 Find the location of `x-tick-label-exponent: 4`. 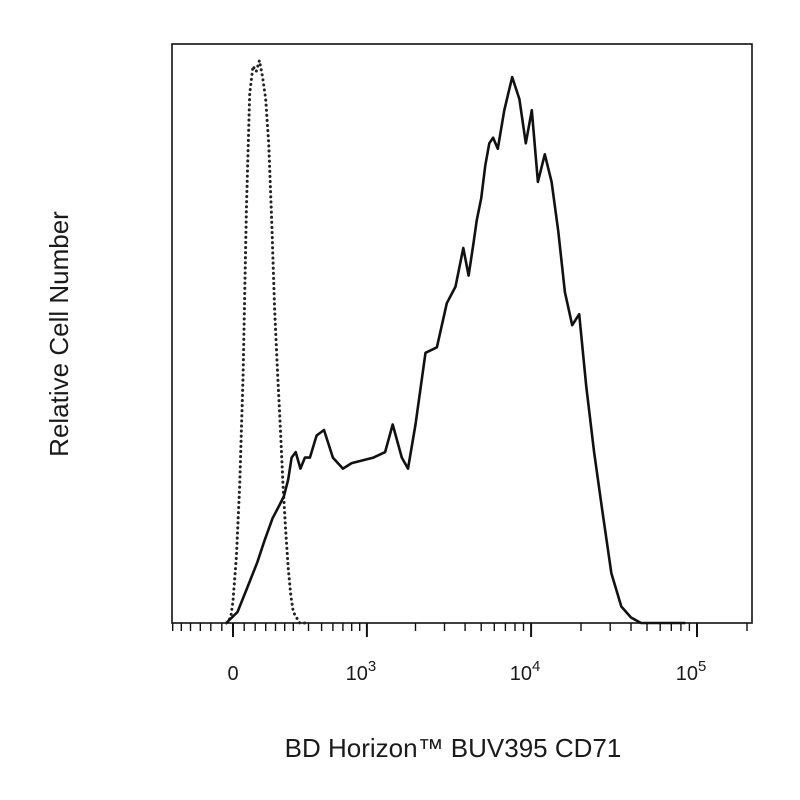

x-tick-label-exponent: 4 is located at coordinates (536, 666).